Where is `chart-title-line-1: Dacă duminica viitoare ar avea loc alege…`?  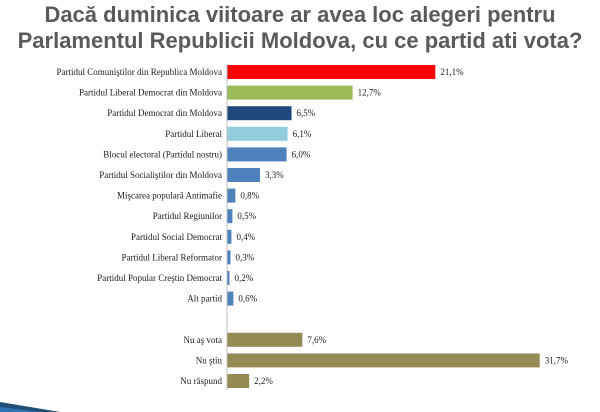
chart-title-line-1: Dacă duminica viitoare ar avea loc alege… is located at coordinates (300, 14).